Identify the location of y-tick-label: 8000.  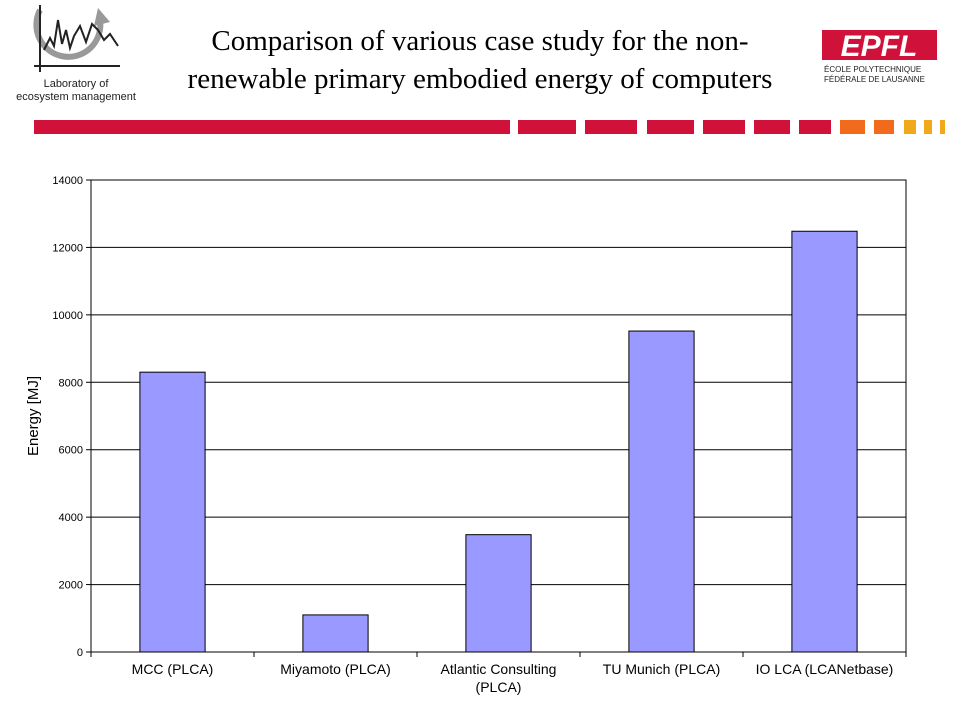
(71, 383).